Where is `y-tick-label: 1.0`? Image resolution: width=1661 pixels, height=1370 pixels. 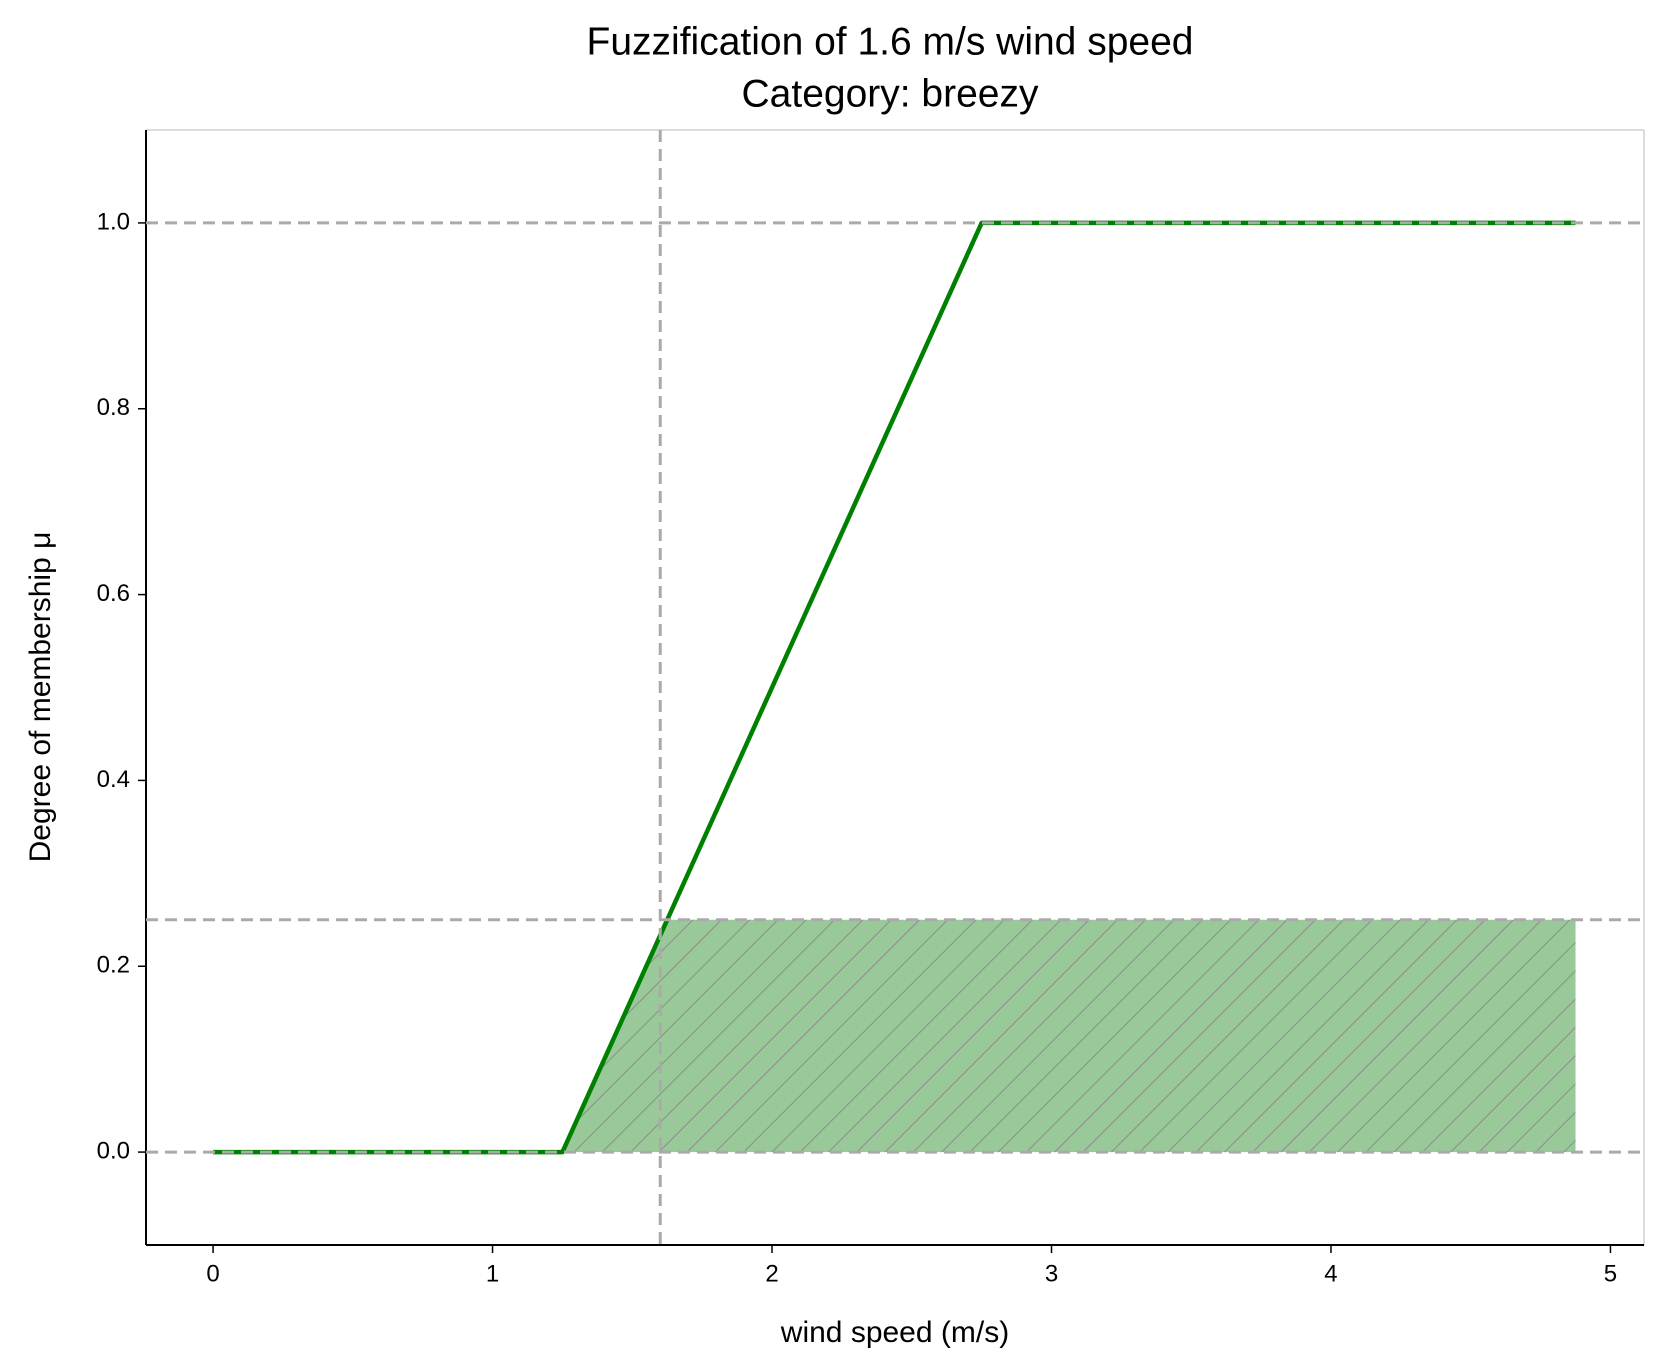
y-tick-label: 1.0 is located at coordinates (113, 221).